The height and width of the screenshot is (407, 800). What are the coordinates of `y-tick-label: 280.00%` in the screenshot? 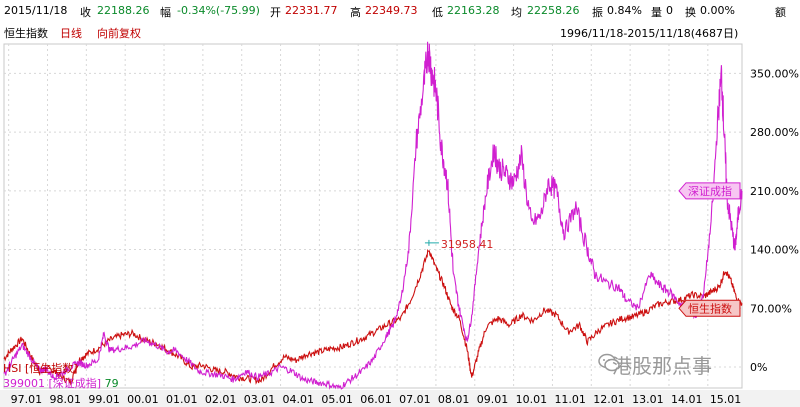 It's located at (774, 132).